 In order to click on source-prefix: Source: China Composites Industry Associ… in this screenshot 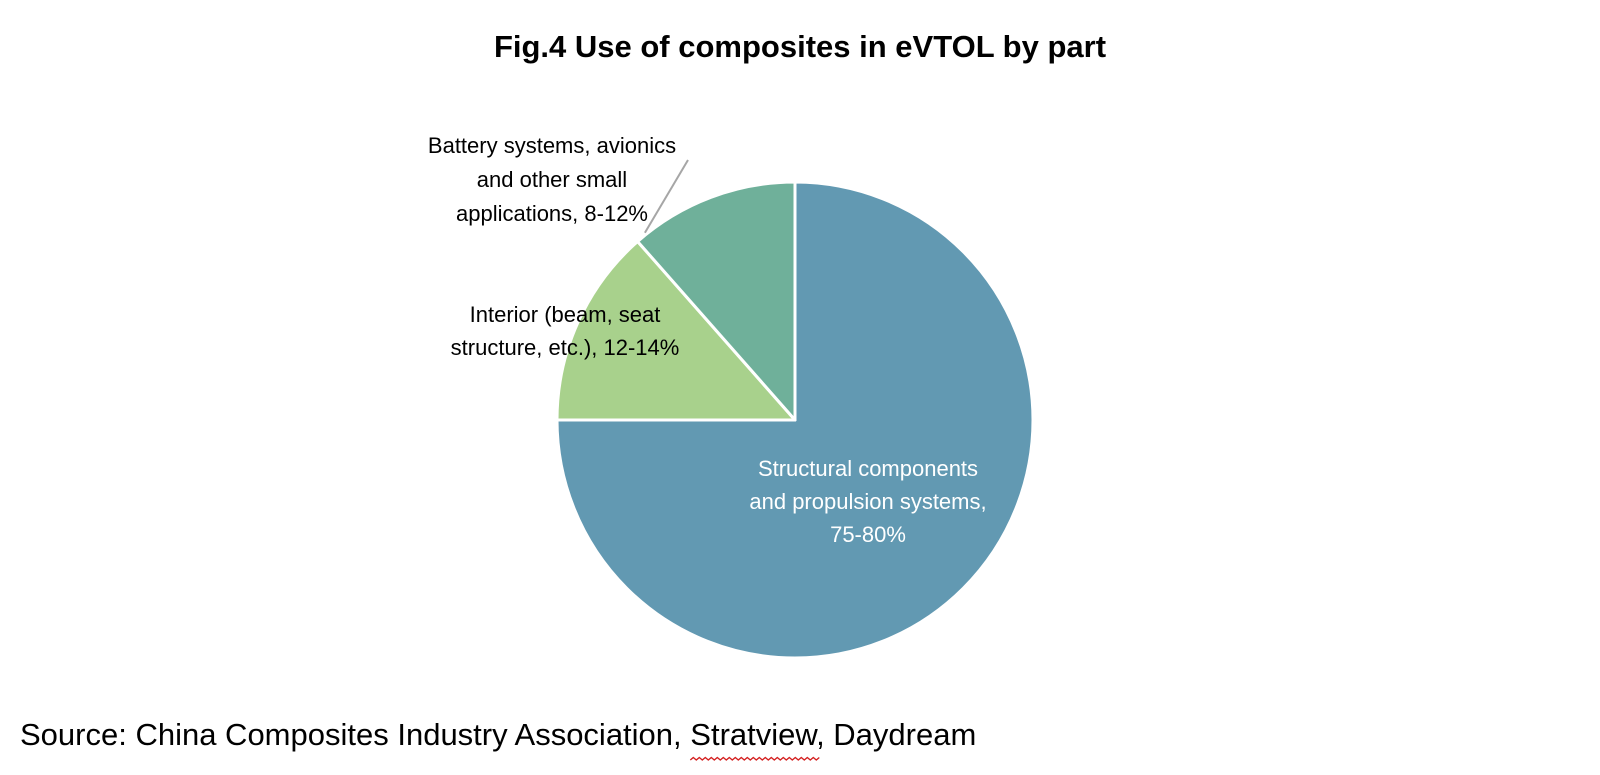, I will do `click(355, 734)`.